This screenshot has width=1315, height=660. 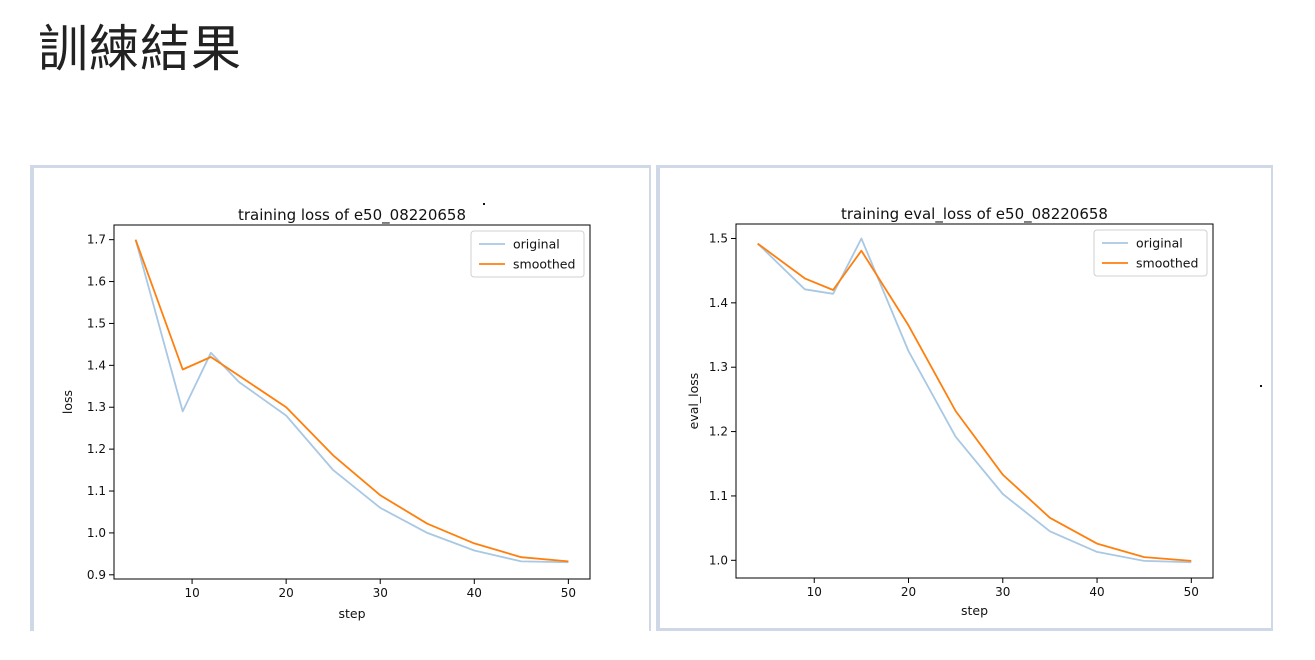 I want to click on chart-title: training loss of e50_08220658, so click(x=352, y=215).